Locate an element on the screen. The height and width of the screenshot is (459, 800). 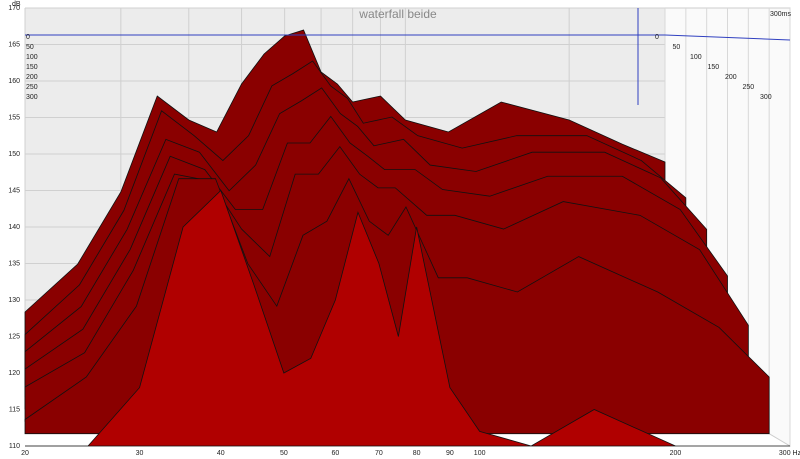
y-tick-label: 150 is located at coordinates (14, 154).